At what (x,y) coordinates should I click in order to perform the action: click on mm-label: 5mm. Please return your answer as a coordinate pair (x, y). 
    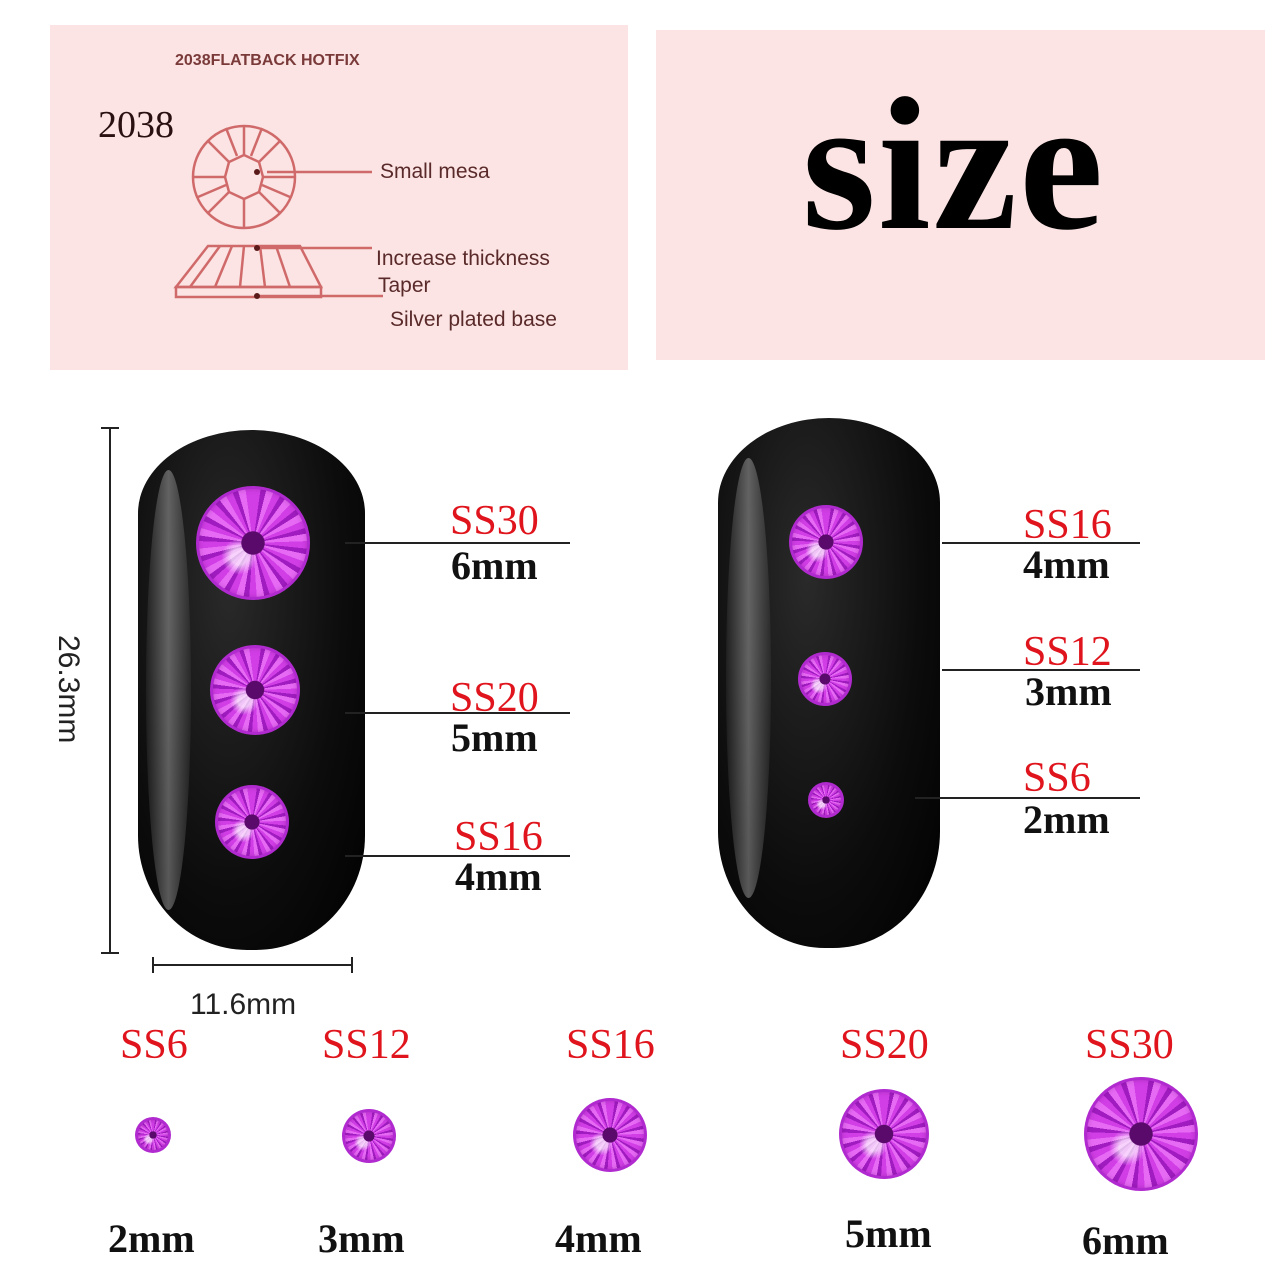
    Looking at the image, I should click on (494, 737).